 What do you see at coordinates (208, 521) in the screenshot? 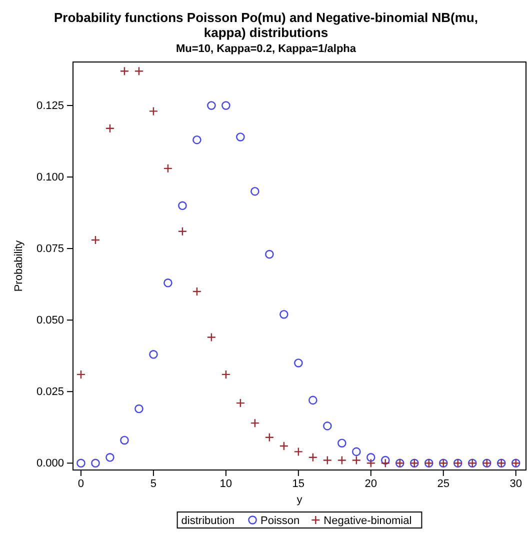
I see `legend-title: distribution` at bounding box center [208, 521].